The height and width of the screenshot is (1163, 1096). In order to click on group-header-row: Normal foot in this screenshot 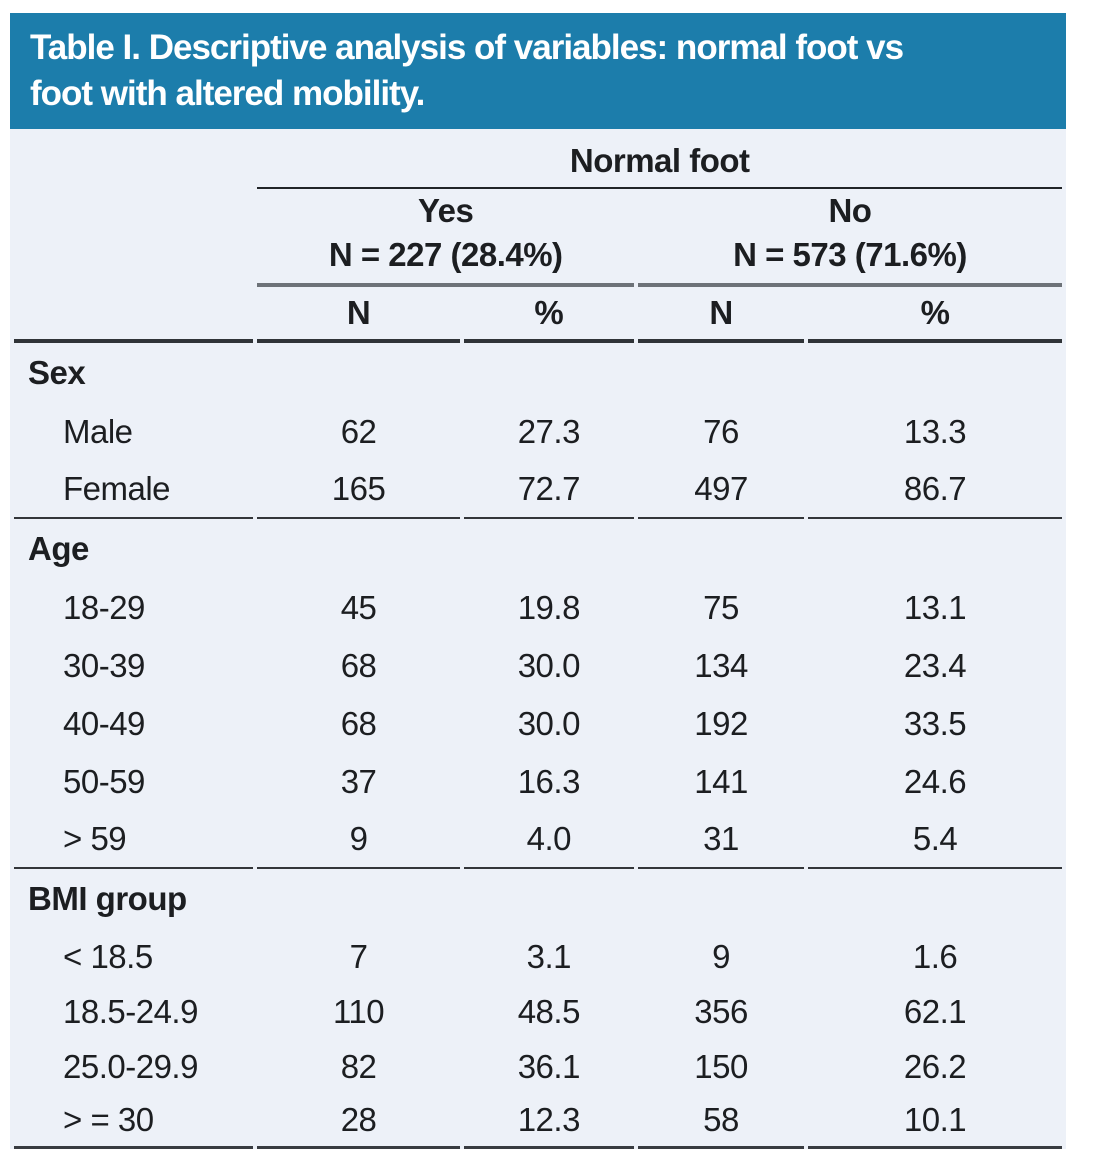, I will do `click(538, 159)`.